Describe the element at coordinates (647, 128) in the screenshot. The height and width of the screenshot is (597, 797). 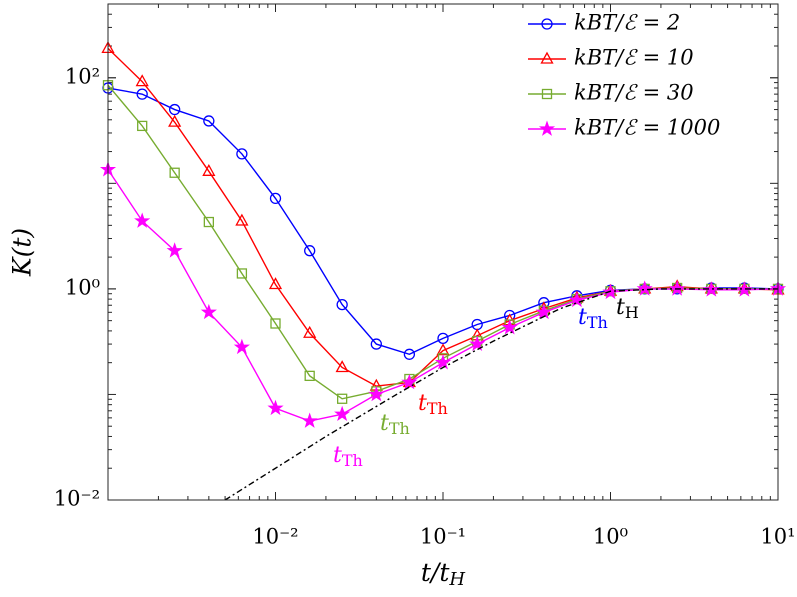
I see `legend-label: kBT/ℰ = 1000` at that location.